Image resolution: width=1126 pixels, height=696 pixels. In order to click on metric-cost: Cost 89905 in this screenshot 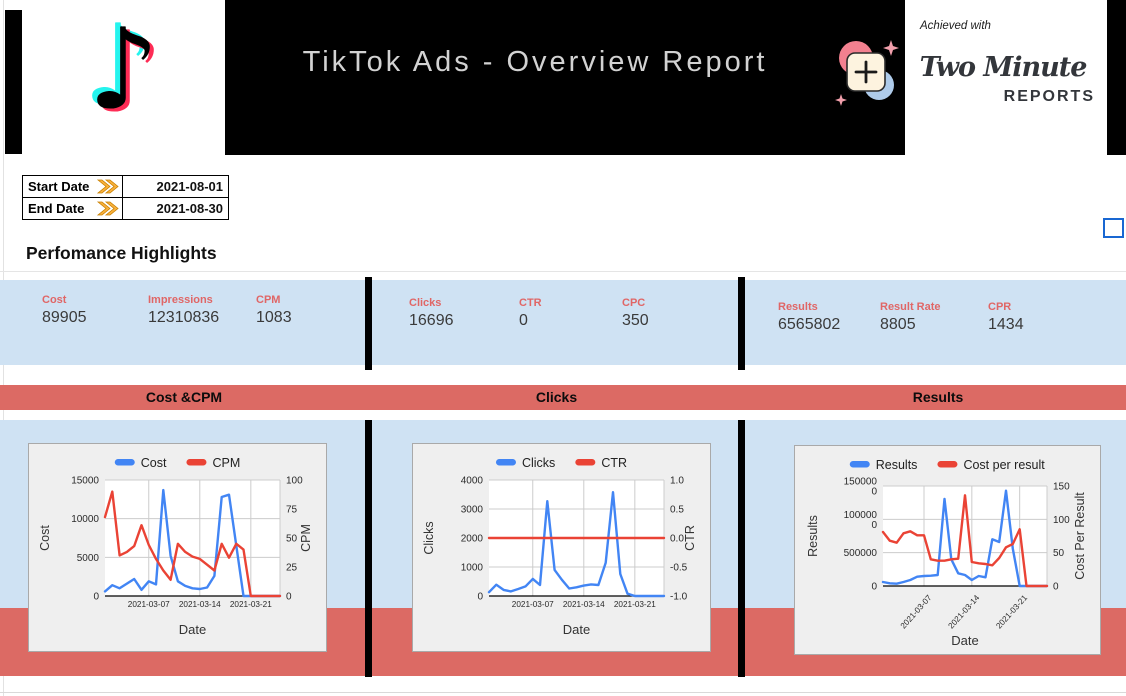, I will do `click(64, 310)`.